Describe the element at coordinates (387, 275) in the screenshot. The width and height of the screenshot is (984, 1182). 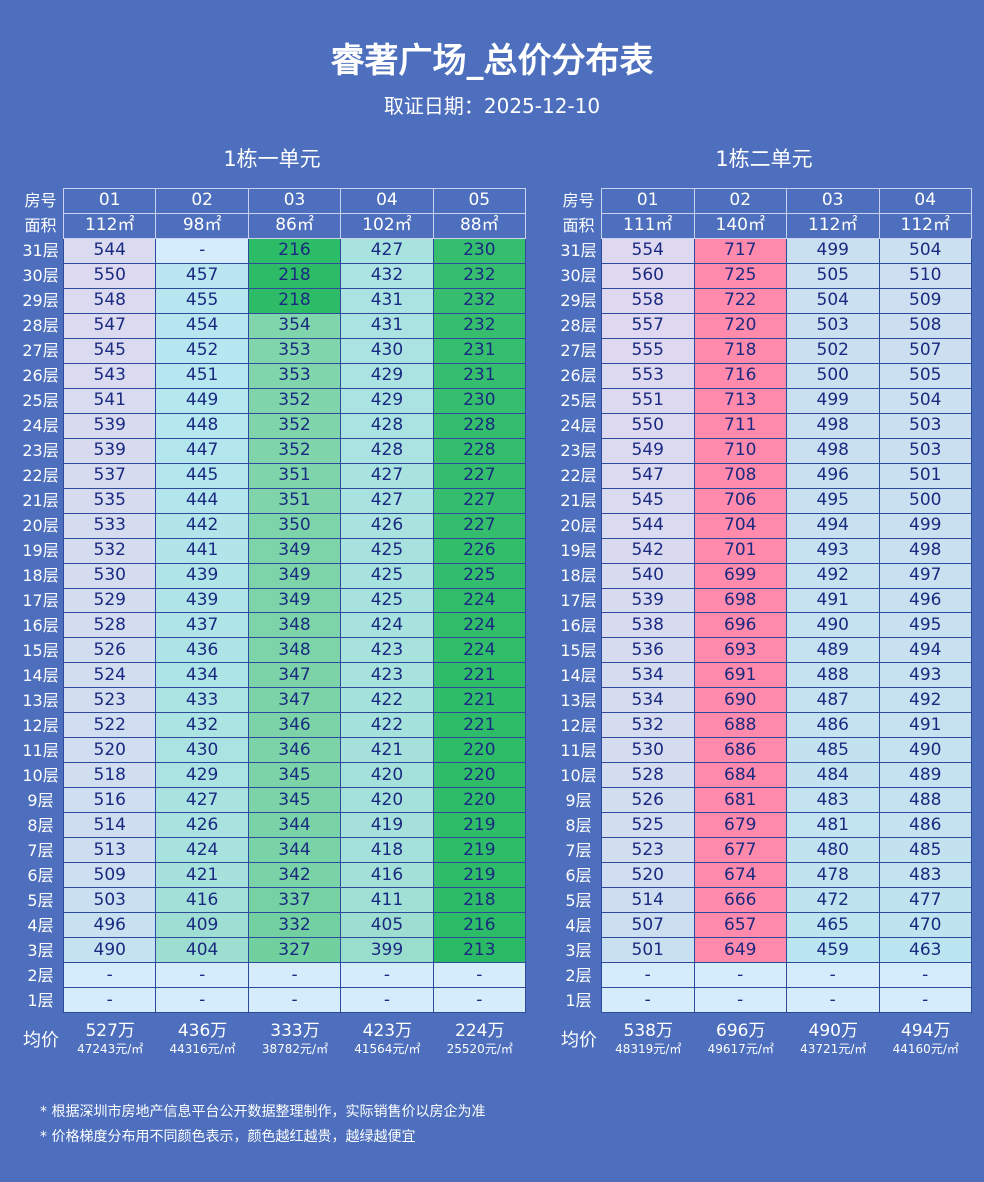
I see `price-cell: 432` at that location.